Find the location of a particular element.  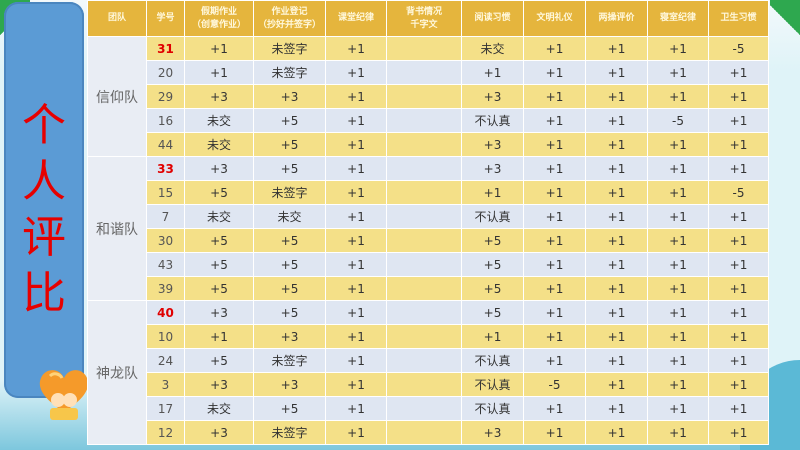

table-row: 30 +5 +5 +1 +5 +1 +1 +1 +1 is located at coordinates (428, 240).